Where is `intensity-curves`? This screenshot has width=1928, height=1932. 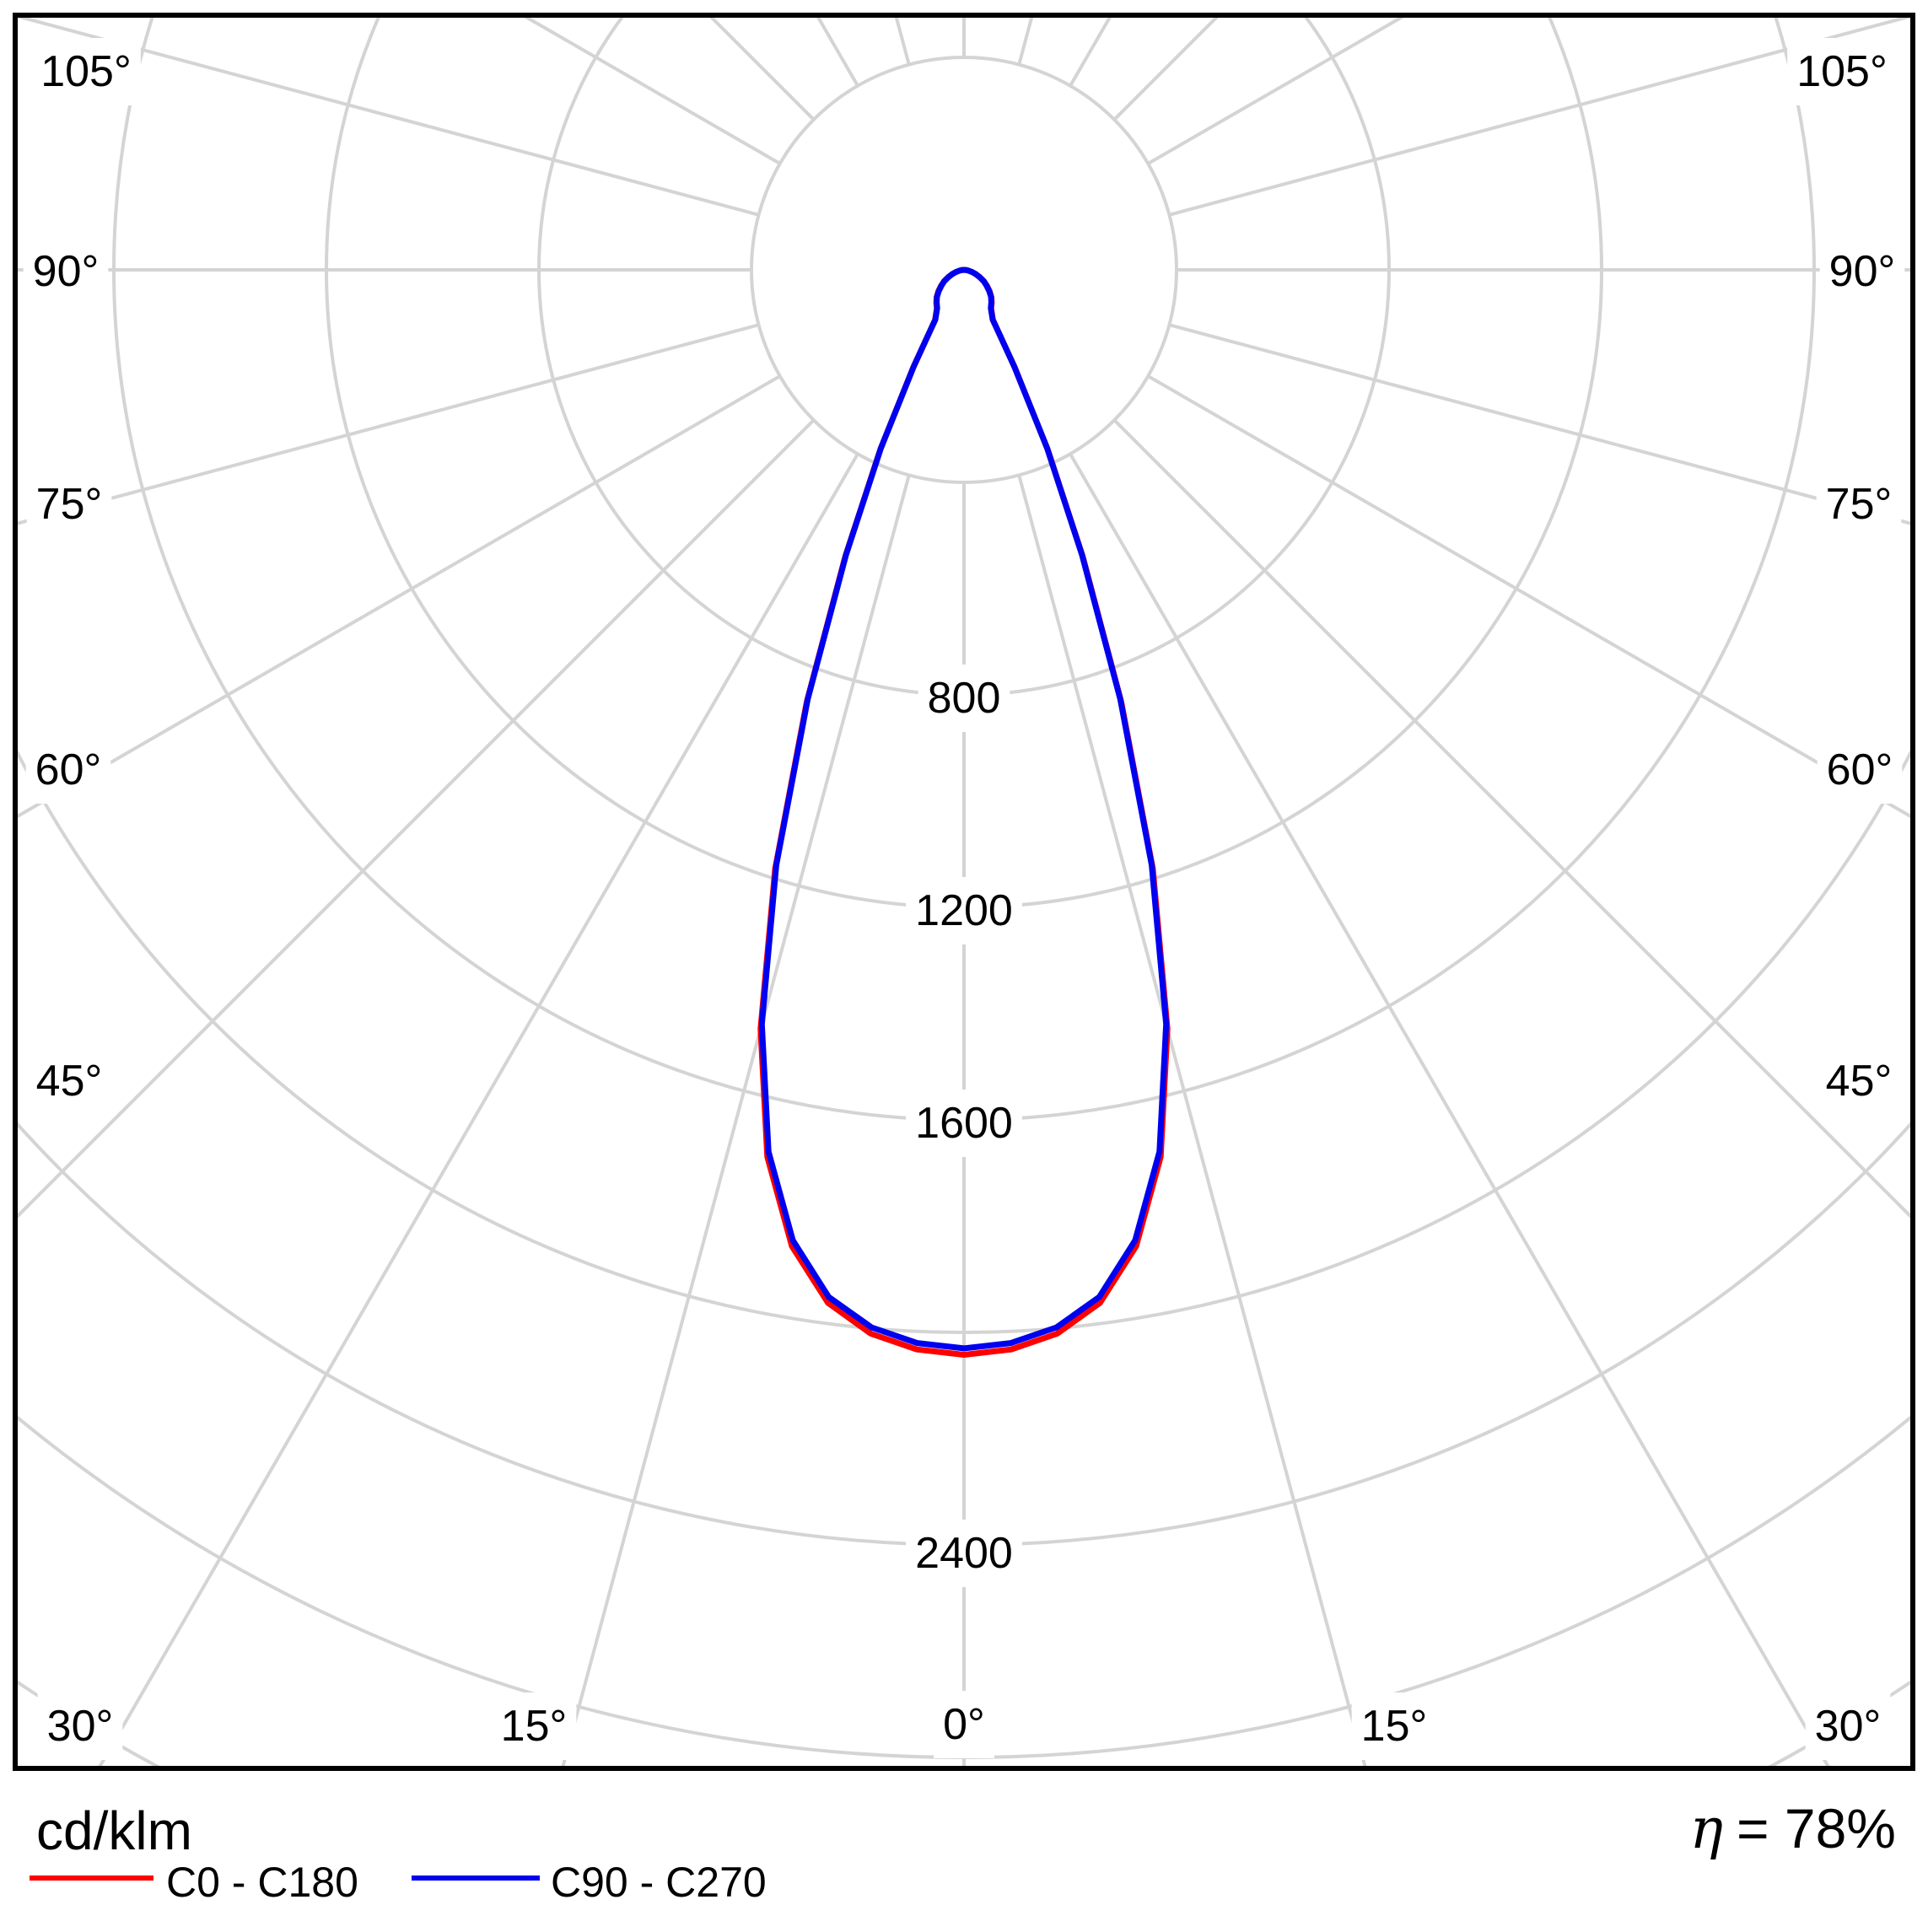 intensity-curves is located at coordinates (964, 812).